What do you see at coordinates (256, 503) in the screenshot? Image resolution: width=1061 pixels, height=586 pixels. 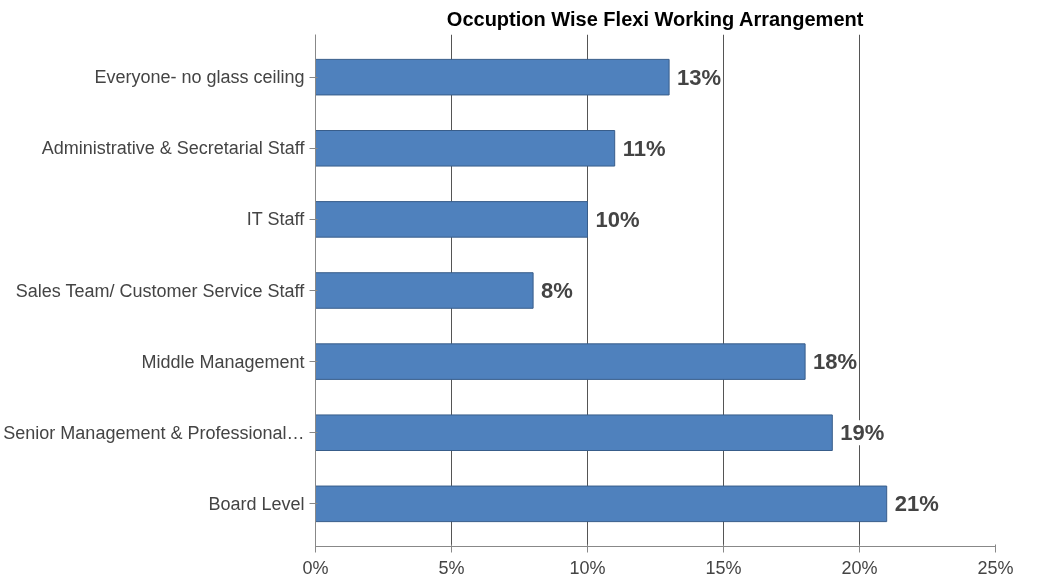 I see `y-tick-label: Board Level` at bounding box center [256, 503].